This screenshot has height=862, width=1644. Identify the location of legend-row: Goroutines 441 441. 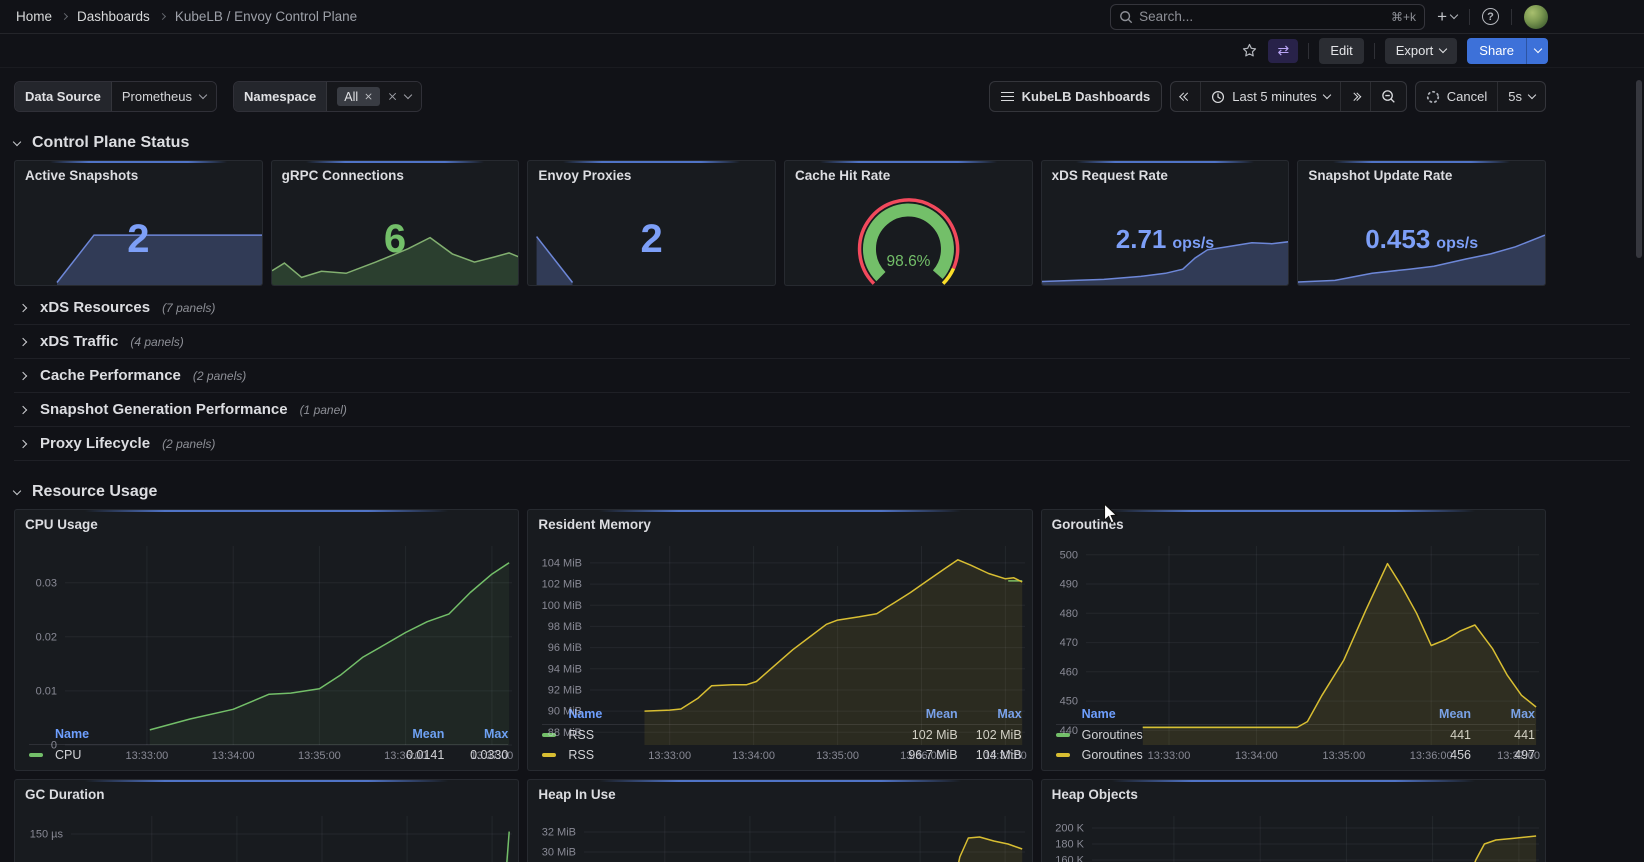
(1293, 735).